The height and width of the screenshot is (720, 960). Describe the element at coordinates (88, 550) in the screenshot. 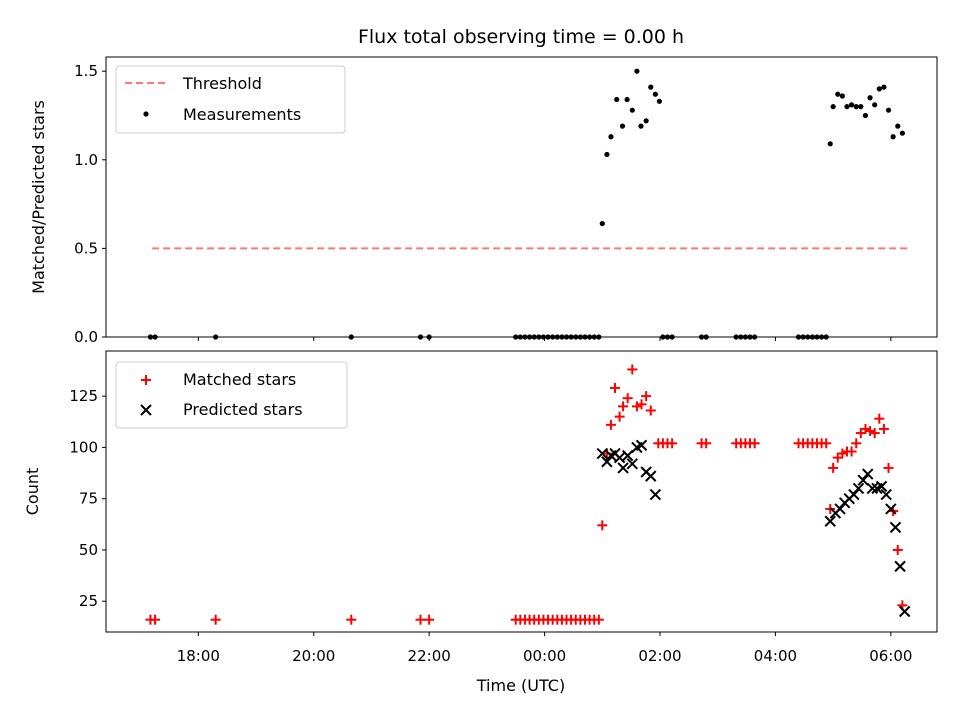

I see `y-tick-label: 50` at that location.